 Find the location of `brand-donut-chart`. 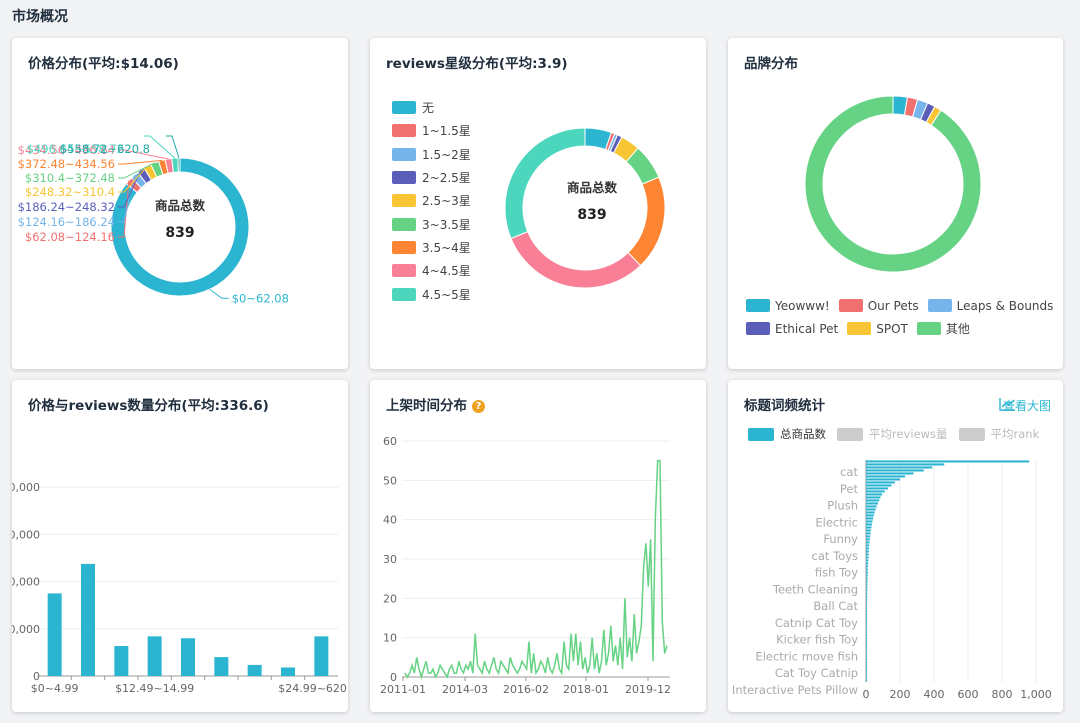

brand-donut-chart is located at coordinates (895, 203).